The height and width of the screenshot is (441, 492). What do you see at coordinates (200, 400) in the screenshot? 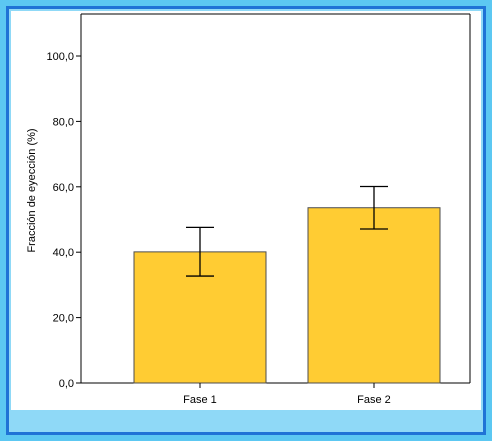
I see `x-tick-label: Fase 1` at bounding box center [200, 400].